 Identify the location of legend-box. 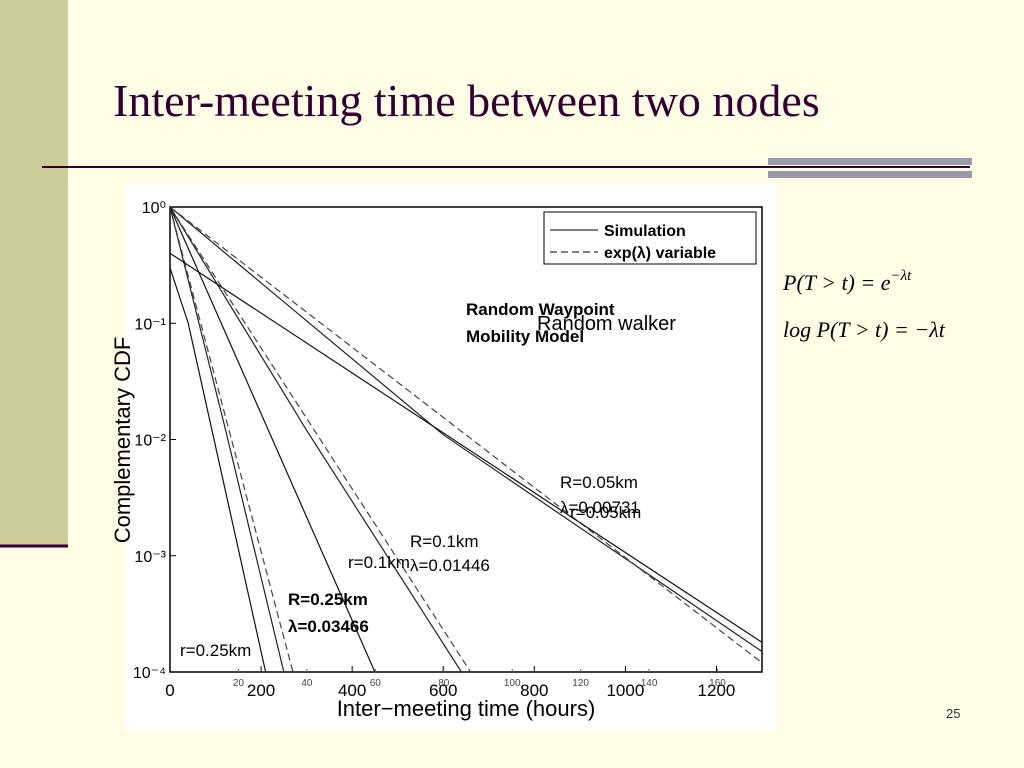
(650, 238).